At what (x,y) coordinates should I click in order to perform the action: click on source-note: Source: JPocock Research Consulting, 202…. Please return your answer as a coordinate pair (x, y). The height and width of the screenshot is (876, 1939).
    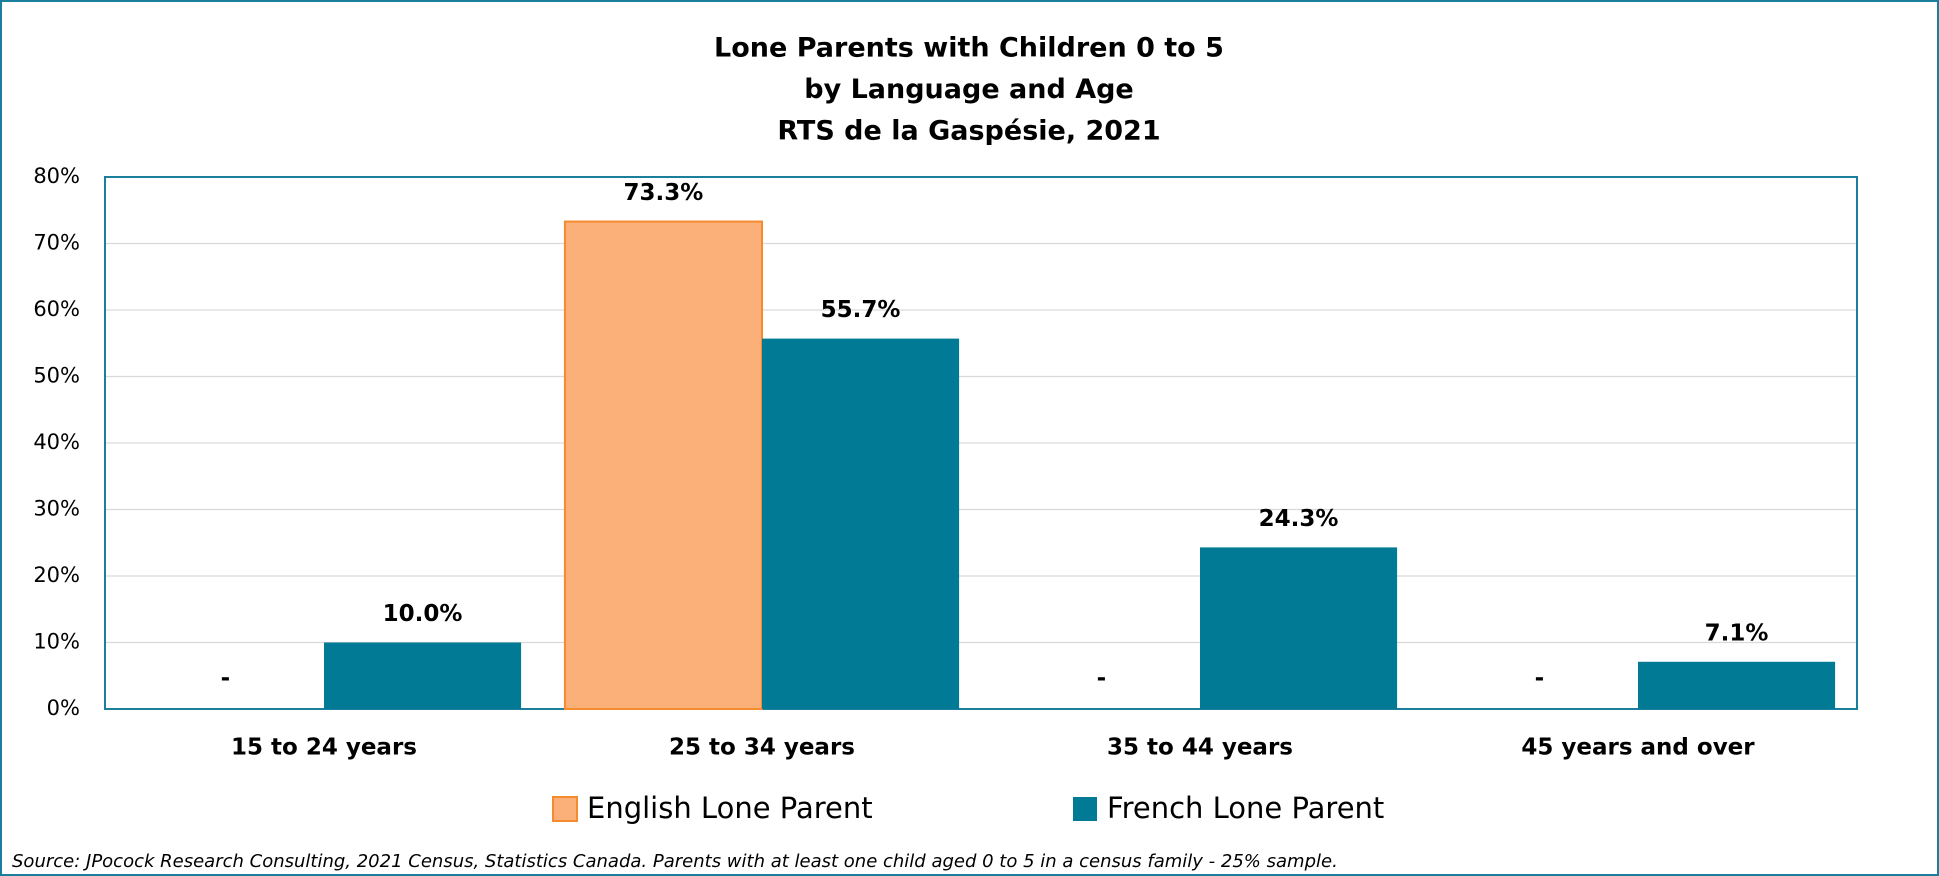
    Looking at the image, I should click on (675, 861).